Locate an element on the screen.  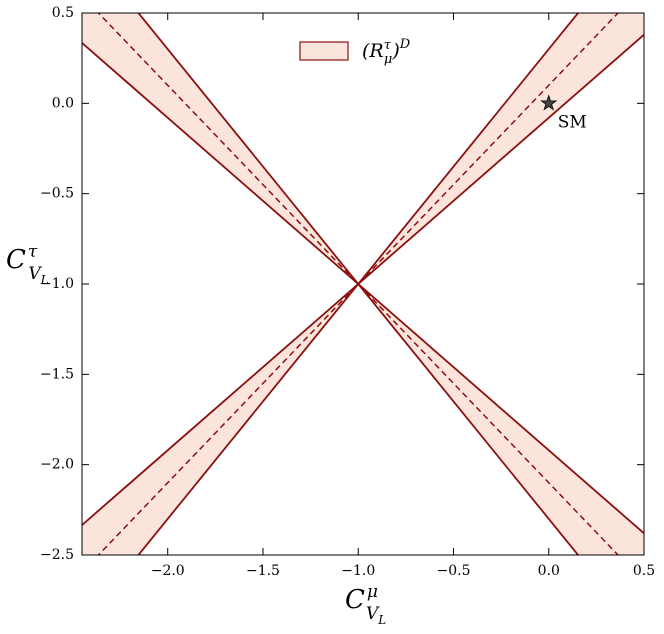
x-label-subsub: L is located at coordinates (381, 620).